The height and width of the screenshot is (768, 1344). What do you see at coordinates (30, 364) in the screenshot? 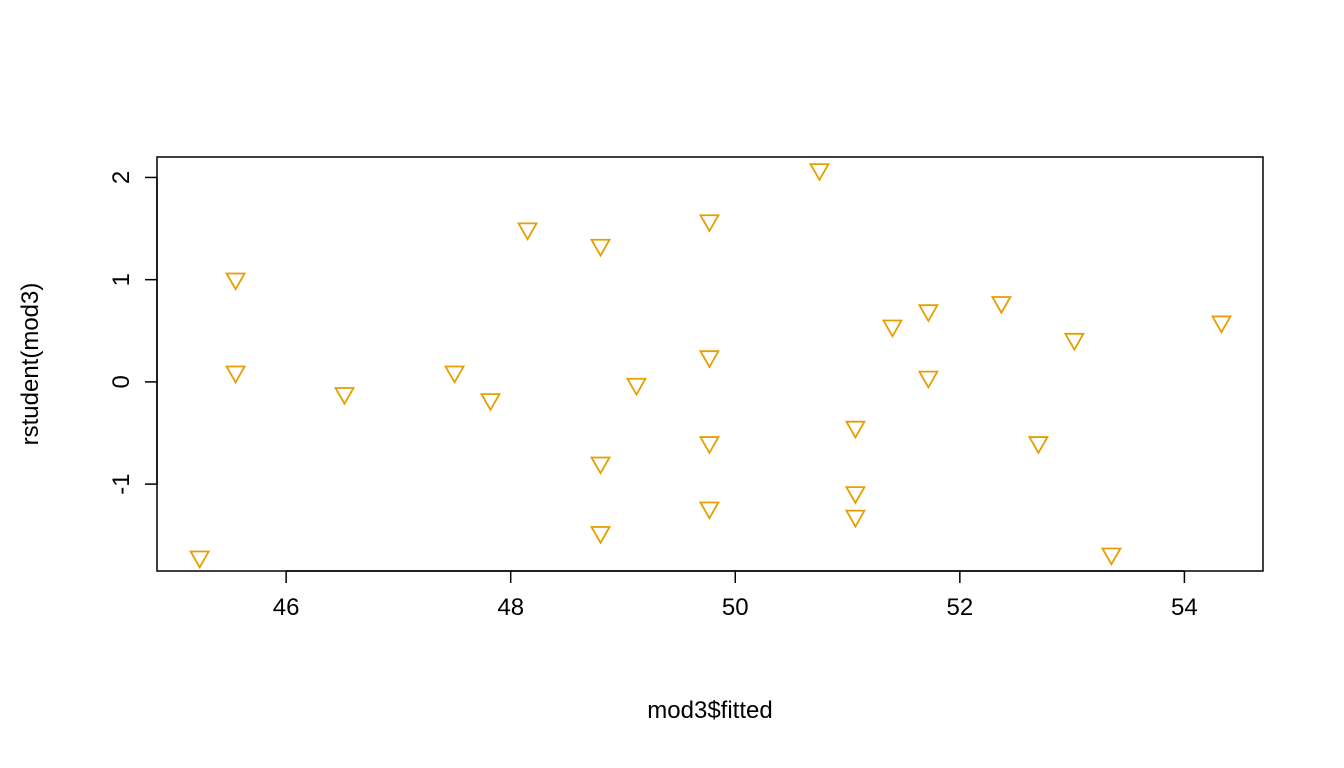
I see `y-axis-label: rstudent(mod3)` at bounding box center [30, 364].